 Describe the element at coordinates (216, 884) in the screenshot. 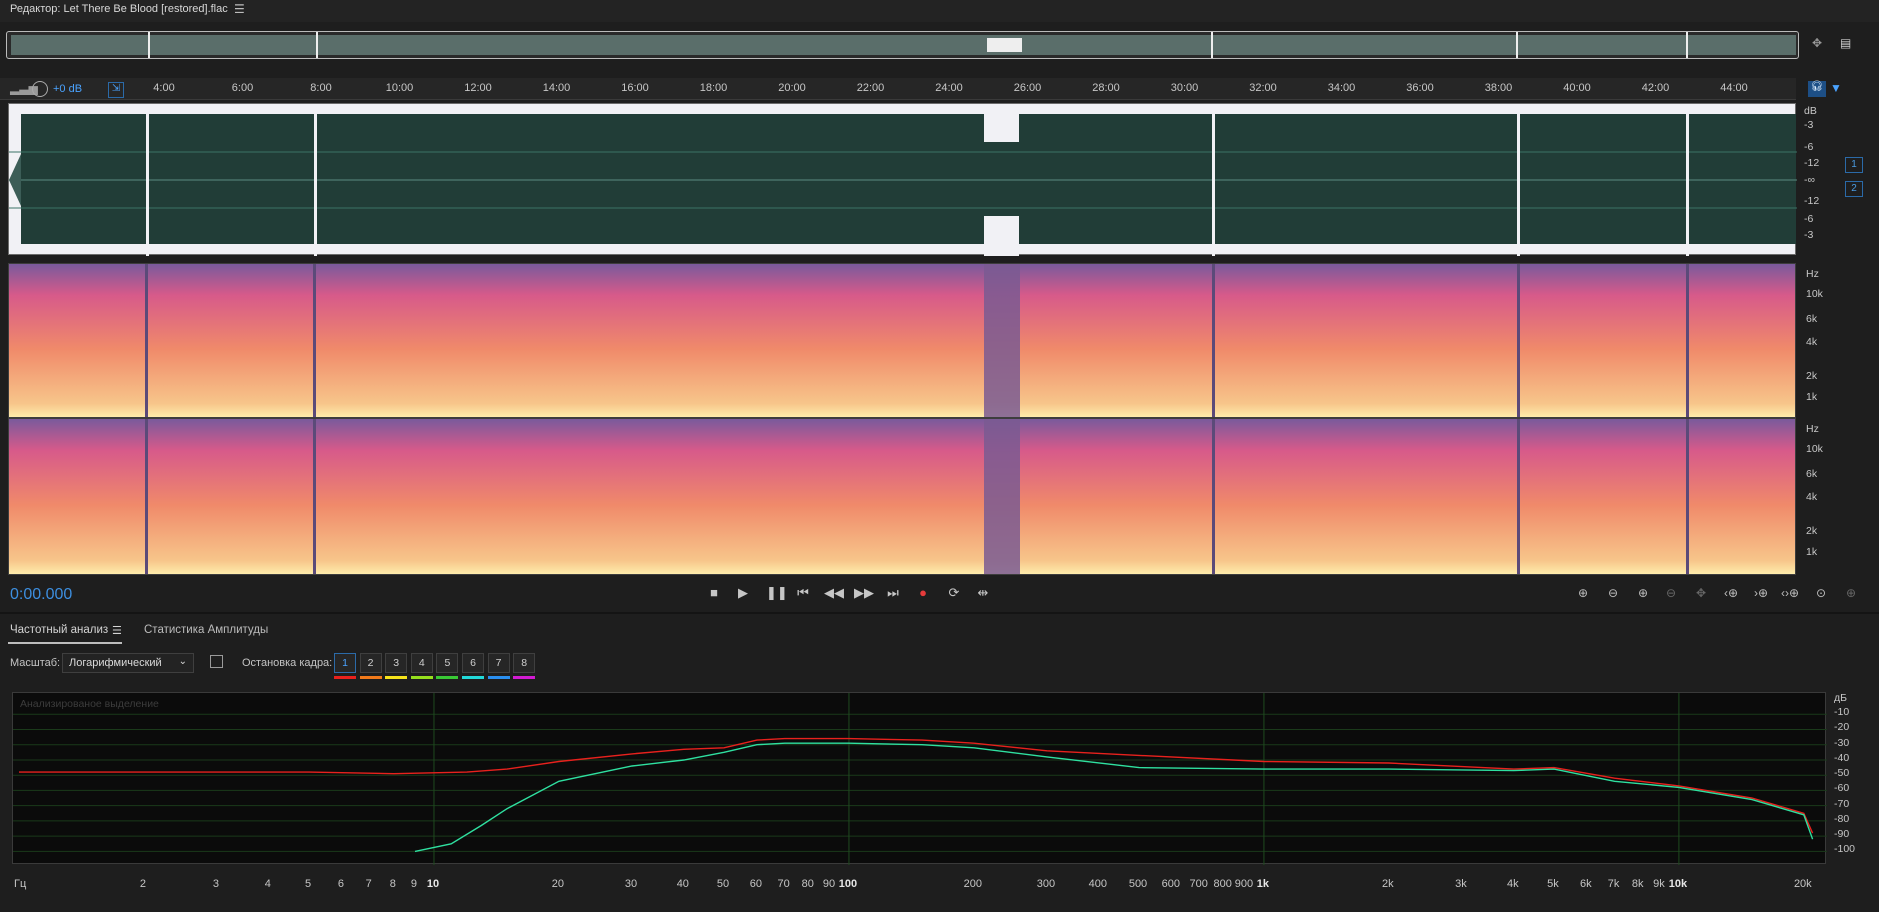

I see `x-axis-tick-label: 3` at that location.